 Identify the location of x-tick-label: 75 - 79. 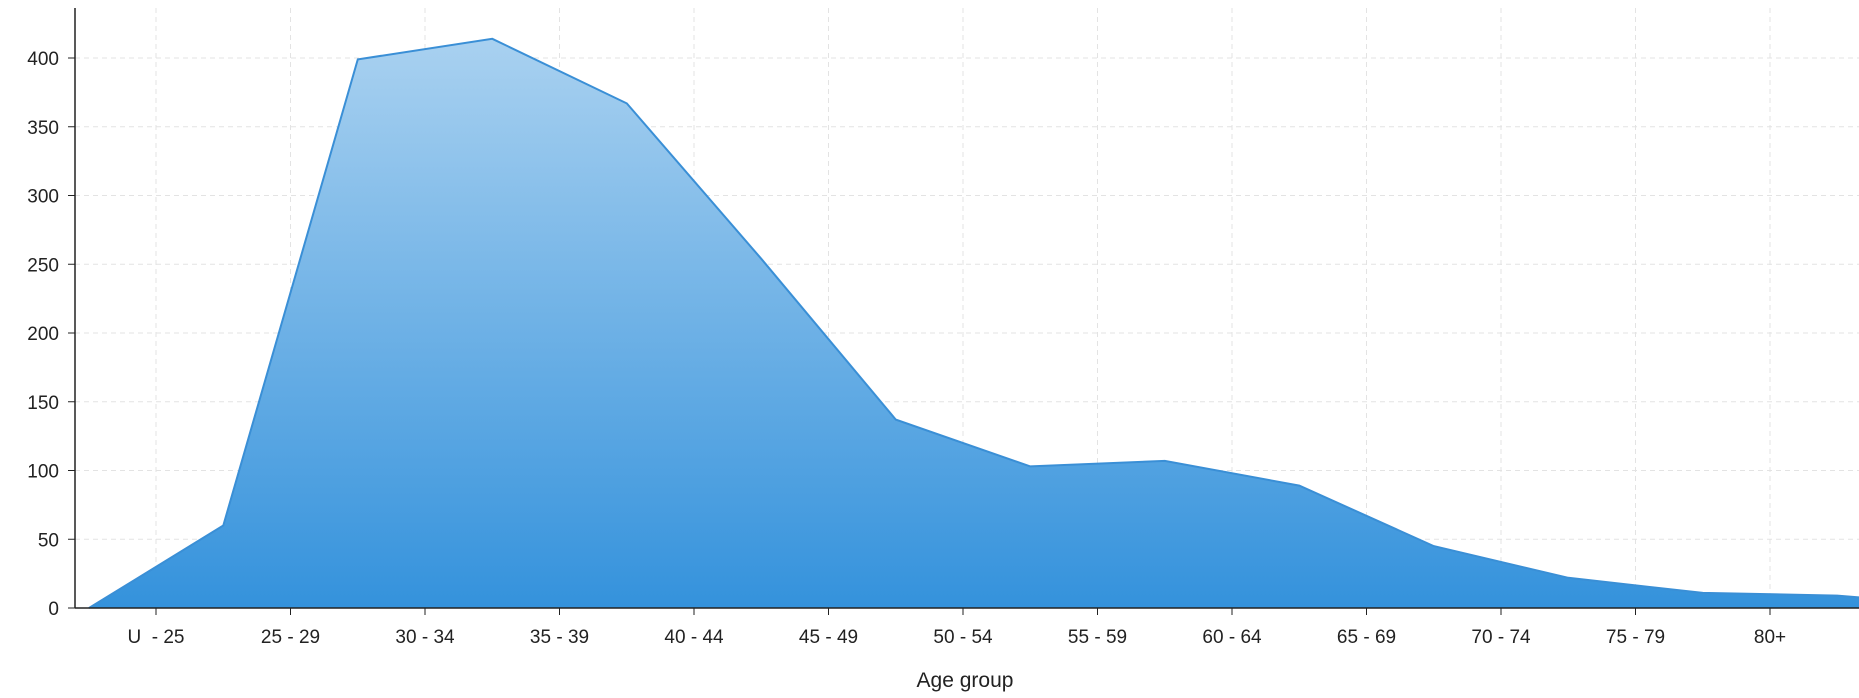
(1635, 637).